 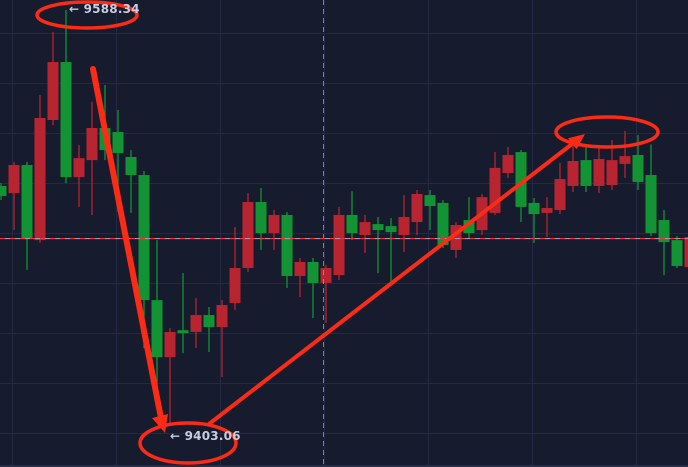 I want to click on annotation-down-arrow-head, so click(x=160, y=423).